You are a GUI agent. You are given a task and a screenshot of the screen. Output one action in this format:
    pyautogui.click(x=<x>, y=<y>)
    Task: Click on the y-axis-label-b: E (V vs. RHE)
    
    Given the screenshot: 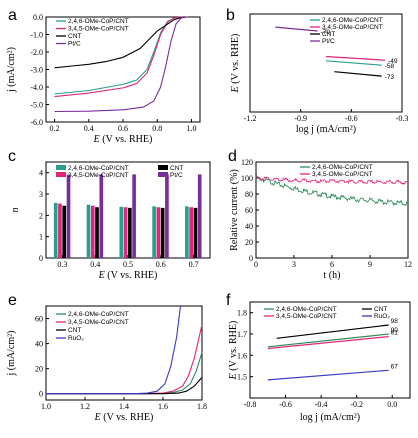 What is the action you would take?
    pyautogui.click(x=235, y=64)
    